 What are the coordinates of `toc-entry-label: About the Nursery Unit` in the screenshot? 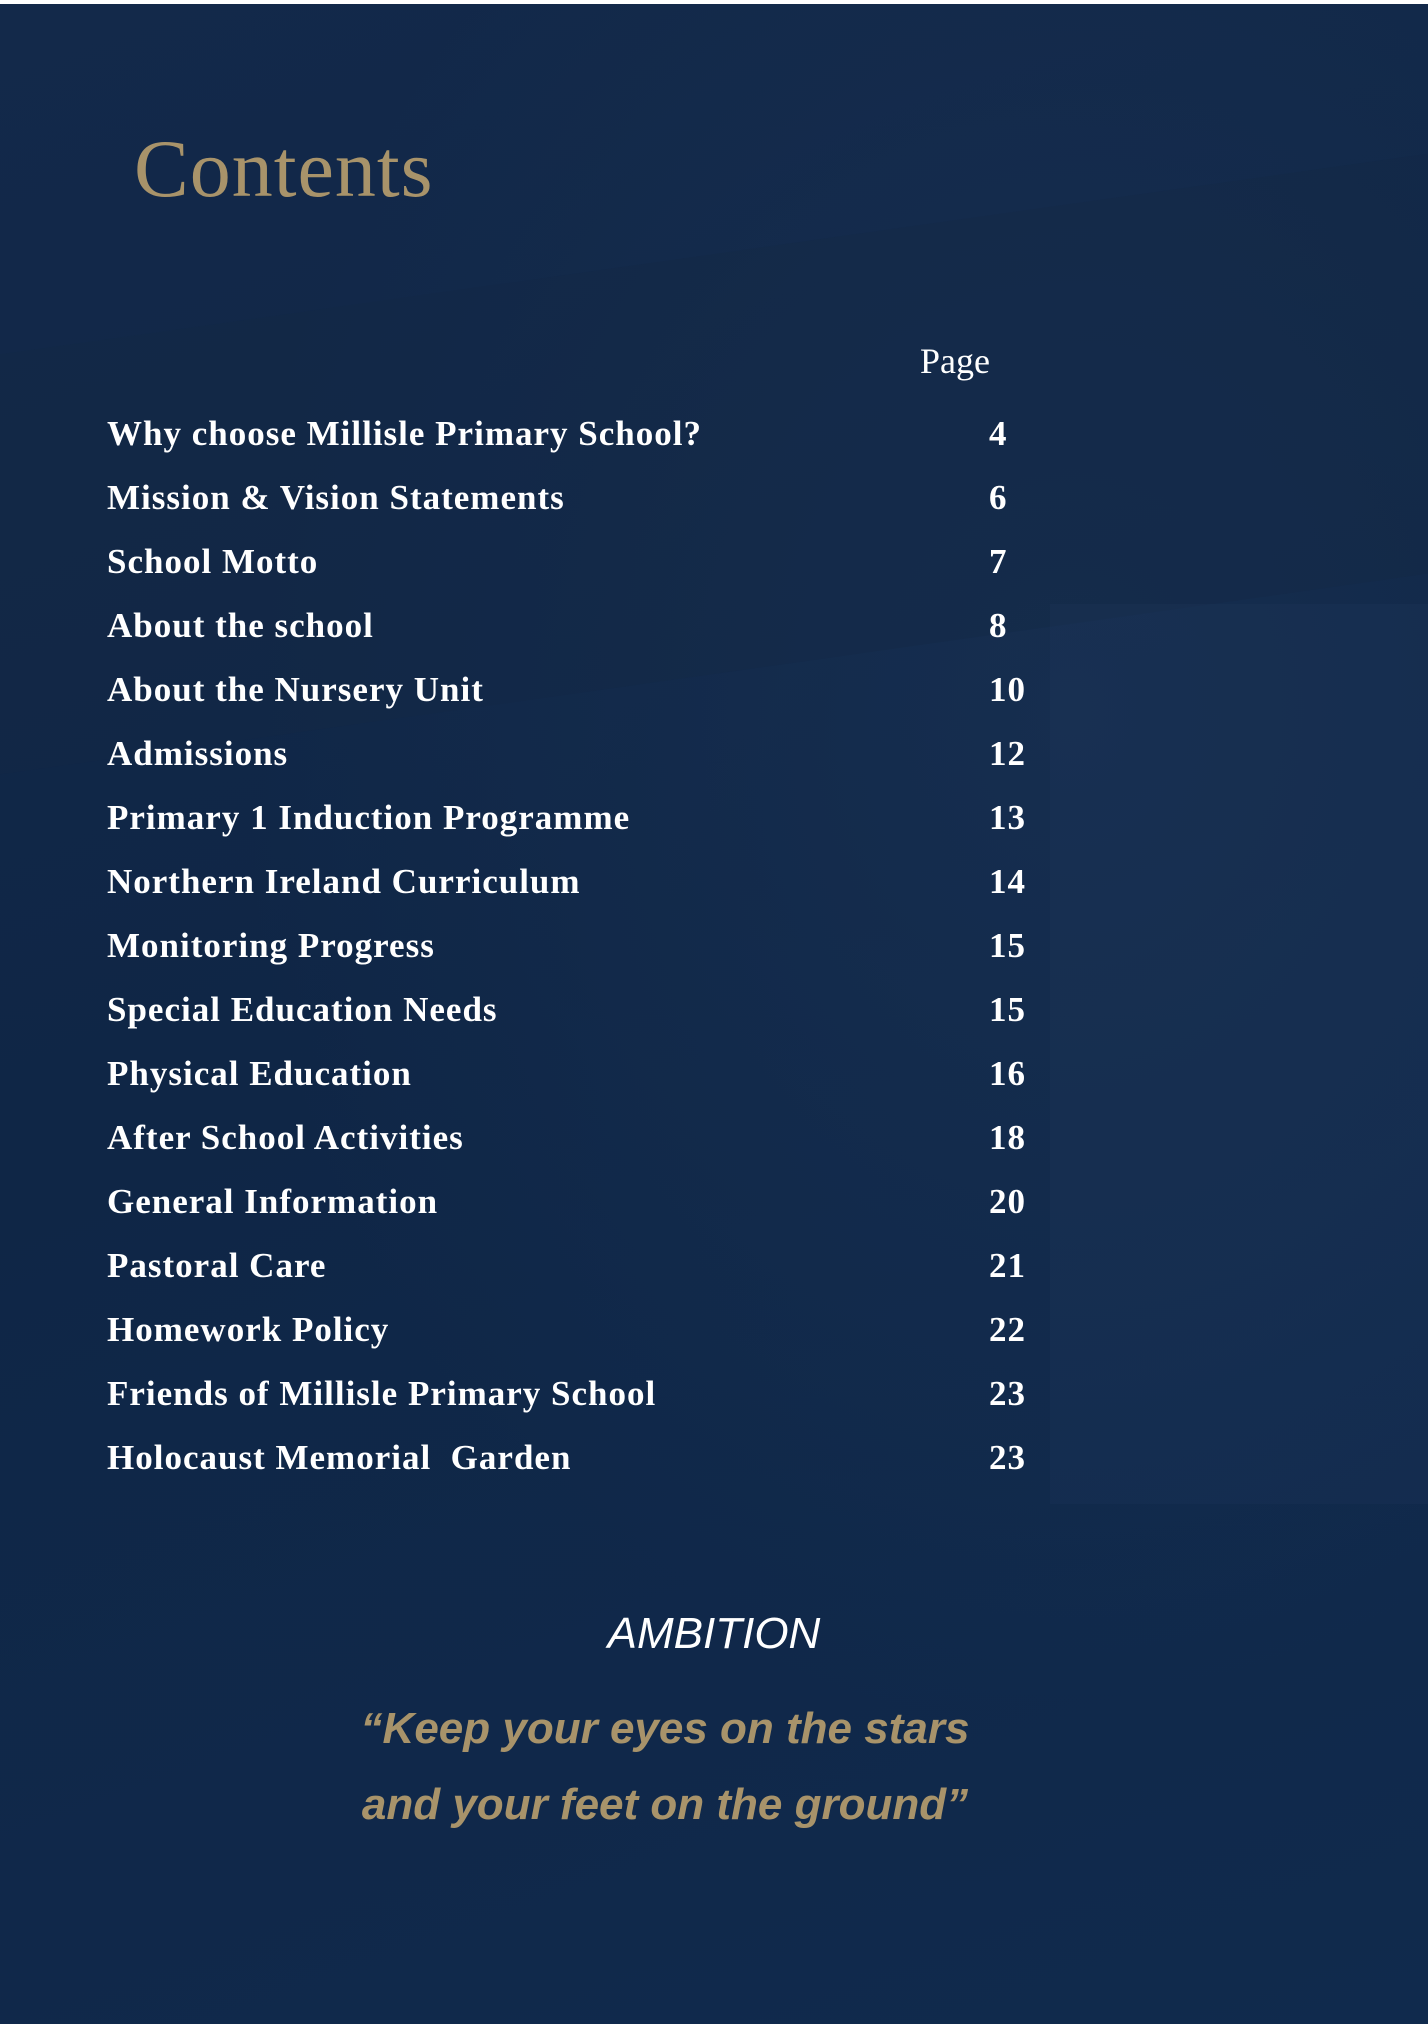 It's located at (295, 689).